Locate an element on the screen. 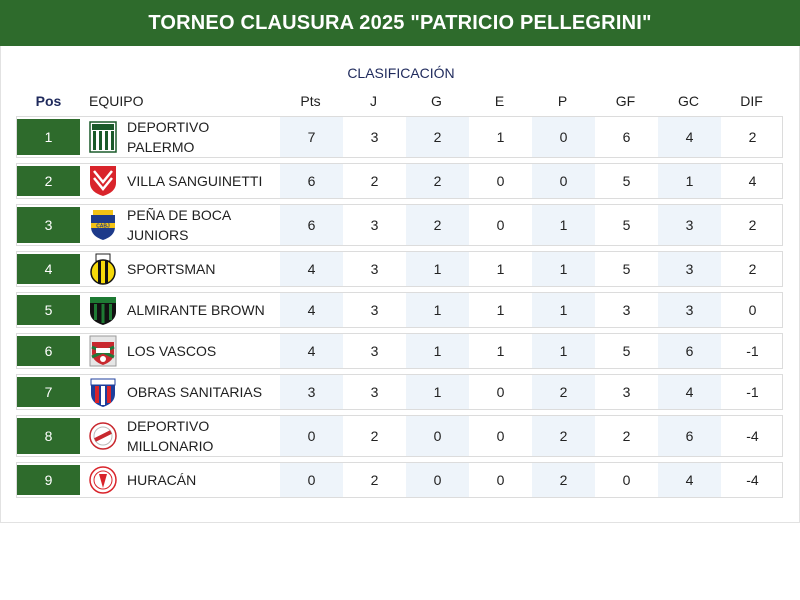  sportsman-crest-icon is located at coordinates (103, 269).